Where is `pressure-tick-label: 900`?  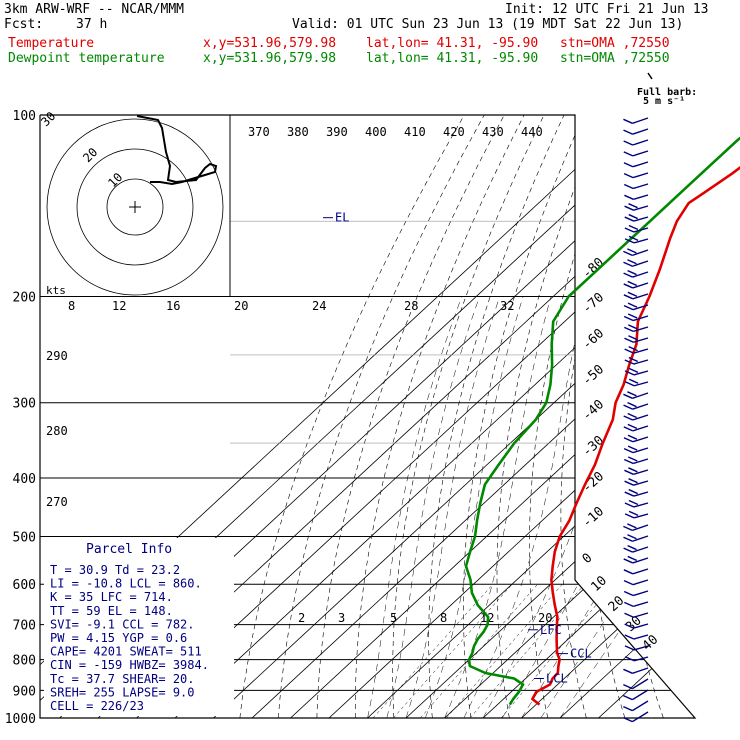
pressure-tick-label: 900 is located at coordinates (24, 691).